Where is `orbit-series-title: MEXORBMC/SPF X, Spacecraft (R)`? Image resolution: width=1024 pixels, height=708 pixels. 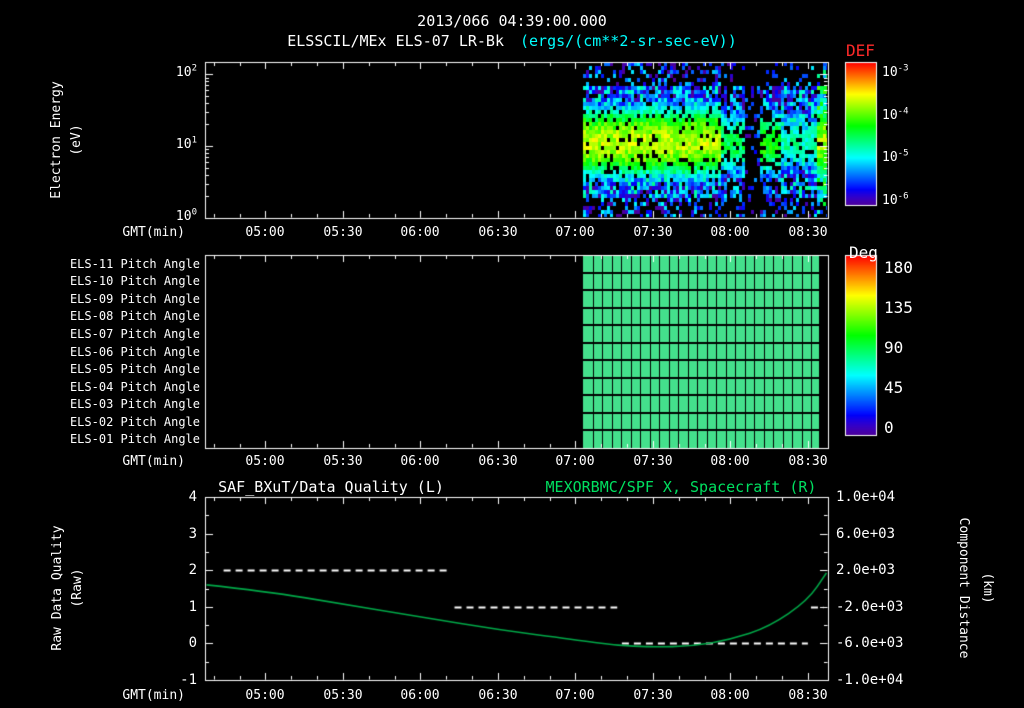 orbit-series-title: MEXORBMC/SPF X, Spacecraft (R) is located at coordinates (681, 487).